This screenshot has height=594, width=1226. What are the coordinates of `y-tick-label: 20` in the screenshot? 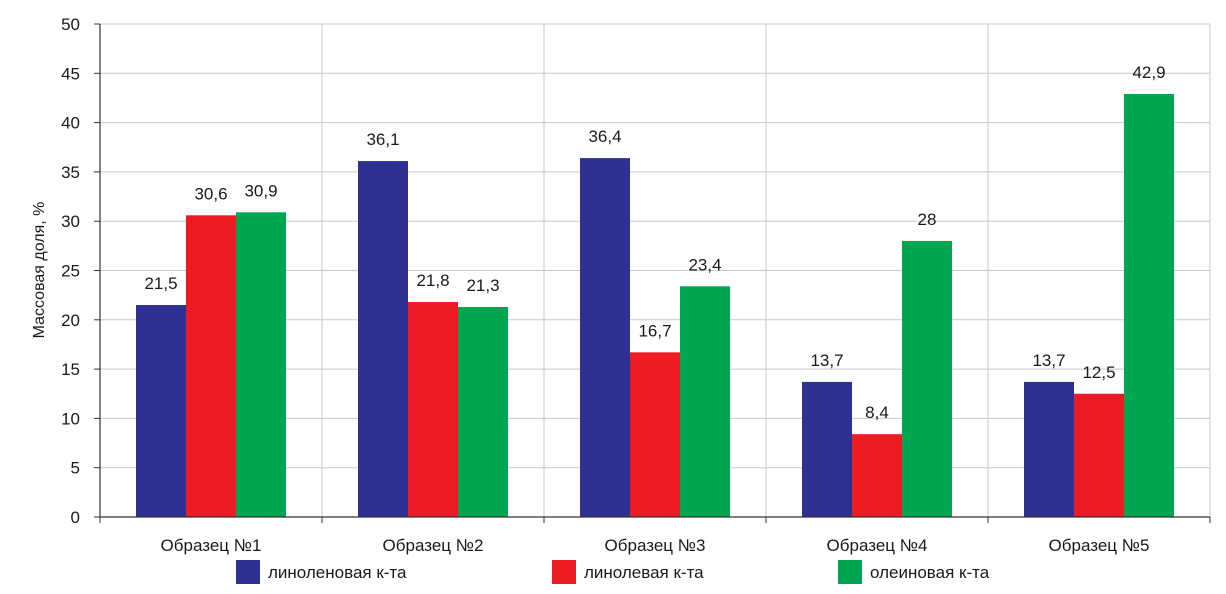 It's located at (70, 320).